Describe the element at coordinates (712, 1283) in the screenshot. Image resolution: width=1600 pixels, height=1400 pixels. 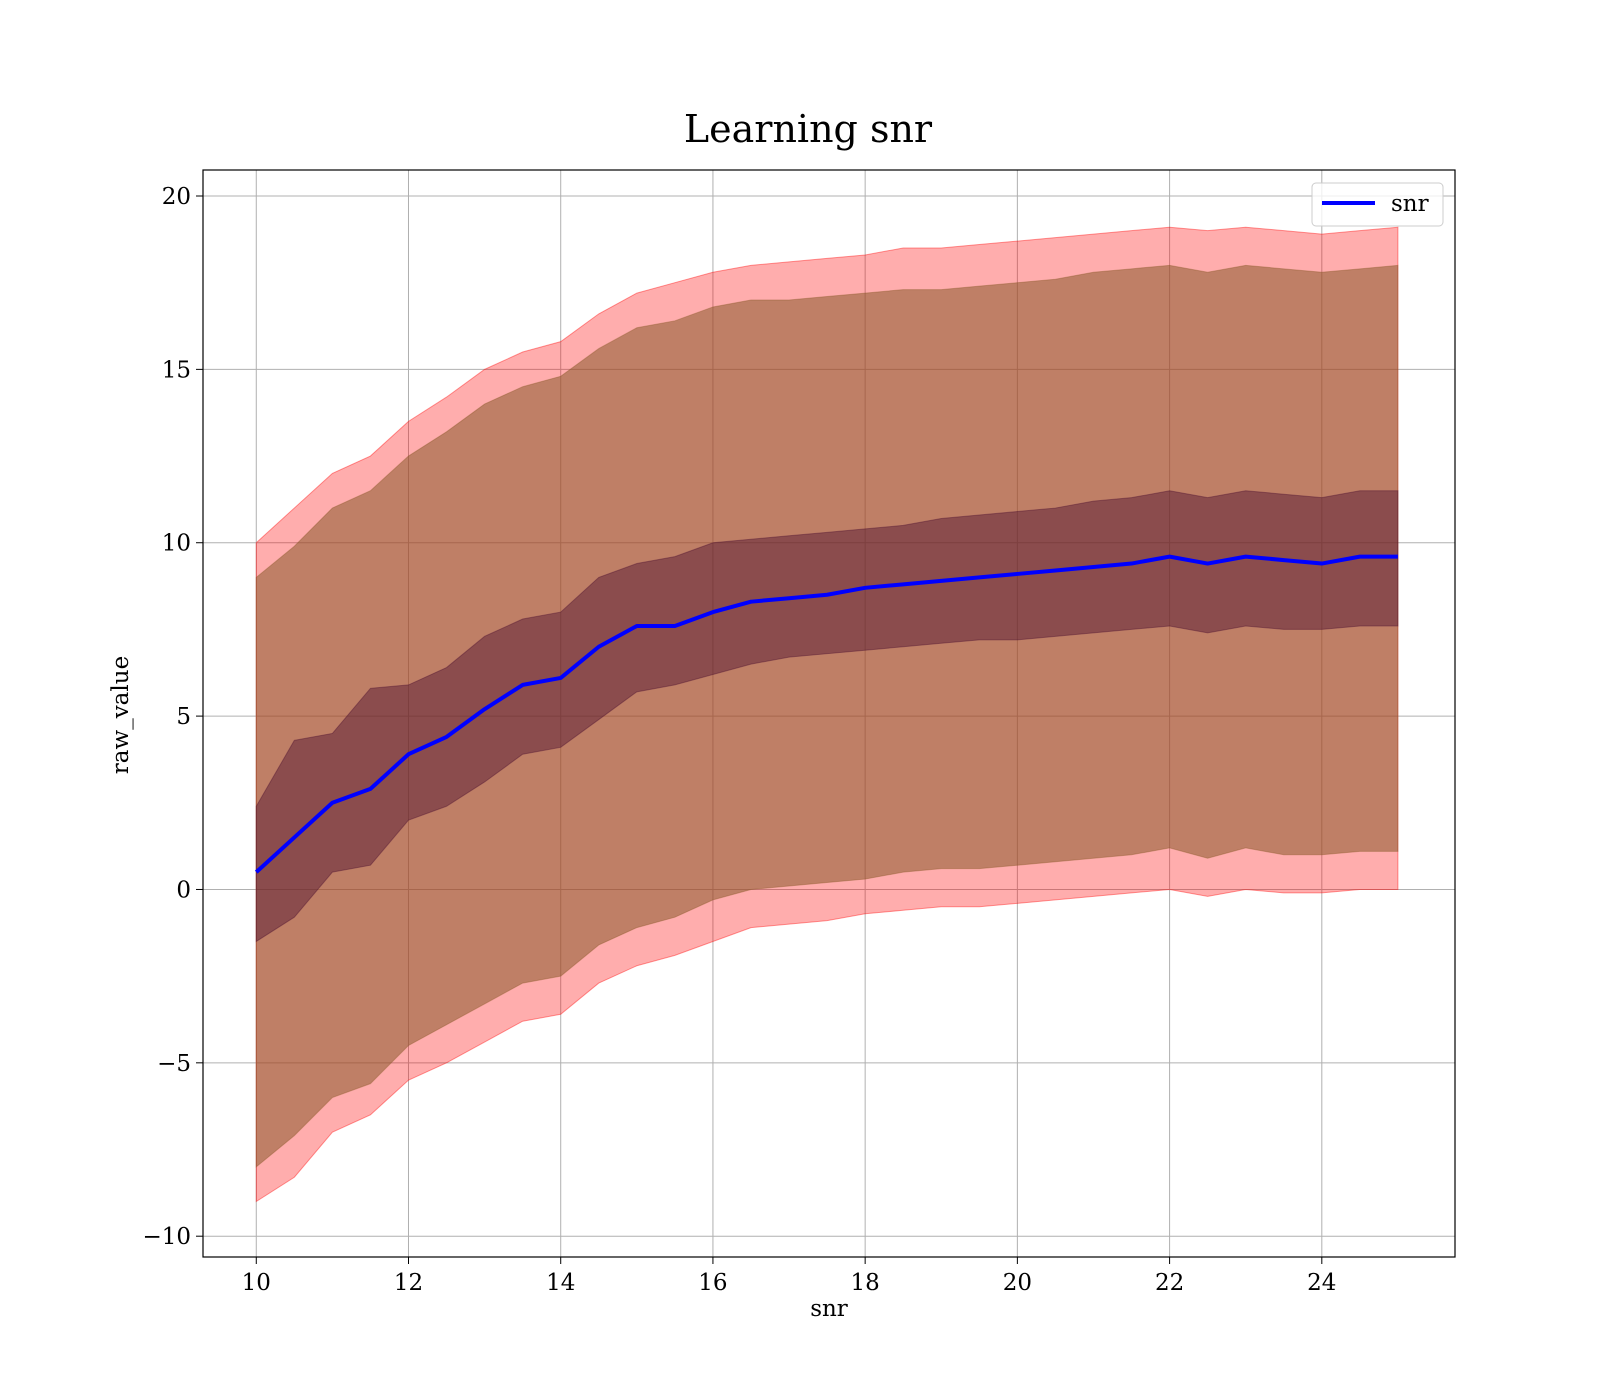
I see `x-tick-label: 16` at that location.